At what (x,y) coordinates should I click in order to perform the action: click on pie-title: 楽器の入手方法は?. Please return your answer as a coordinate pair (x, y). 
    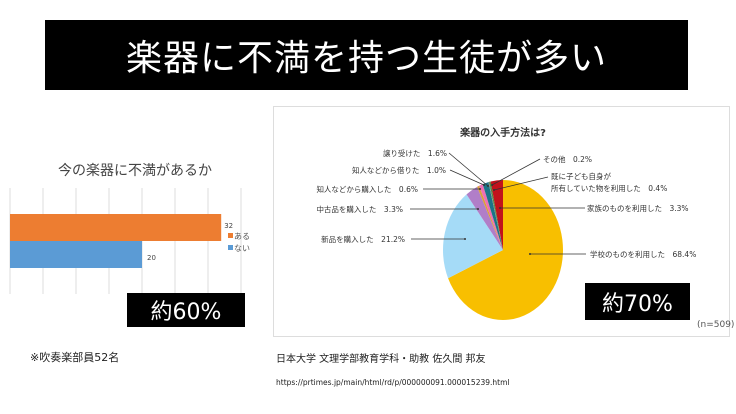
    Looking at the image, I should click on (502, 132).